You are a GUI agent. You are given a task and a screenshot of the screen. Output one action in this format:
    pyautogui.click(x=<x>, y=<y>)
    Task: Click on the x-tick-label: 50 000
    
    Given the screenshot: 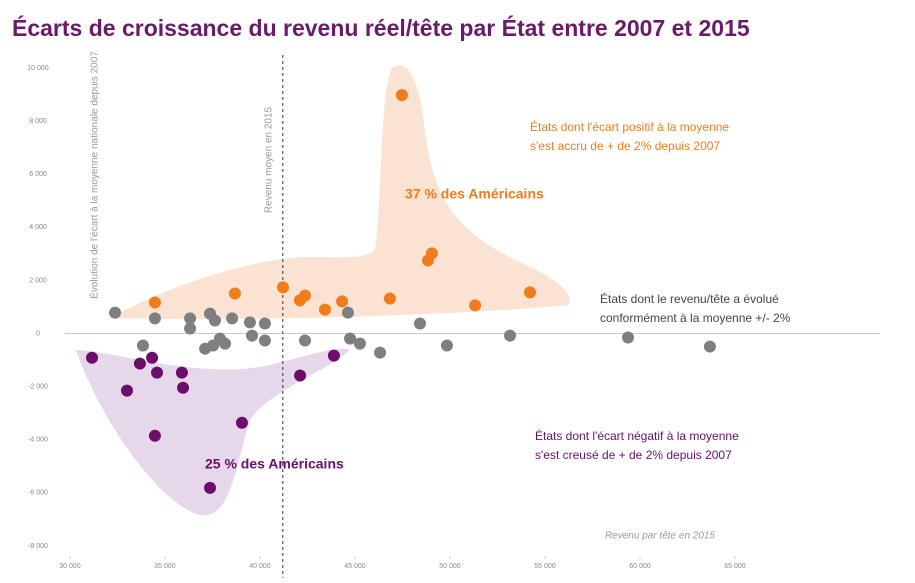 What is the action you would take?
    pyautogui.click(x=450, y=566)
    